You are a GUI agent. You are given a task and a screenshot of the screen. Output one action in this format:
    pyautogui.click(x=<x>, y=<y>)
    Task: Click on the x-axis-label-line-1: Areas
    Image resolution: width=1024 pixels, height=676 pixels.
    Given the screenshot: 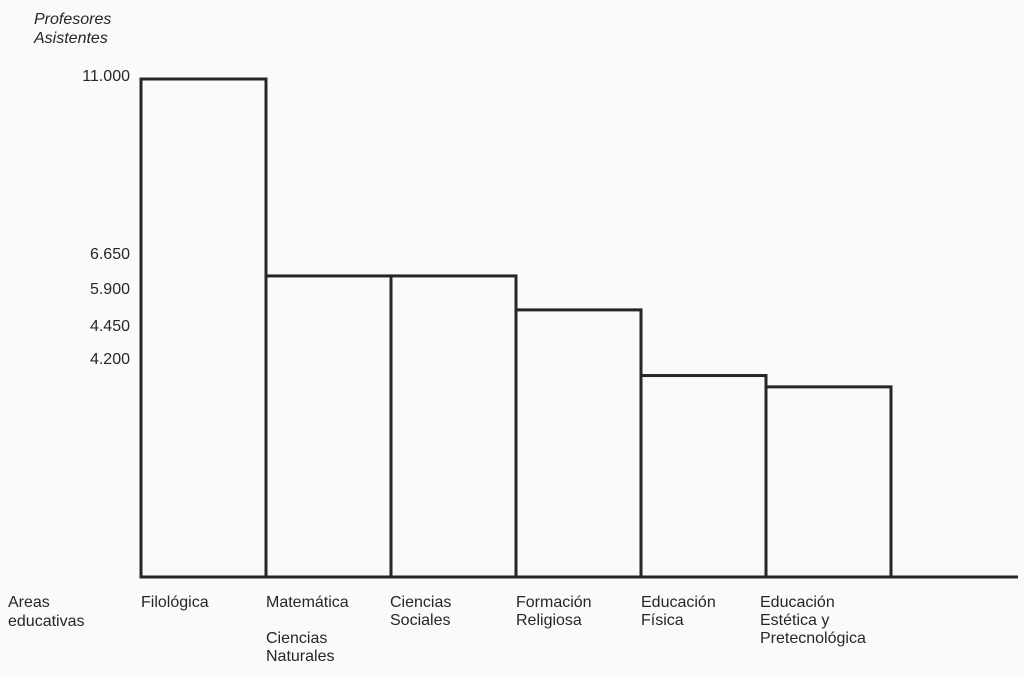 What is the action you would take?
    pyautogui.click(x=29, y=602)
    